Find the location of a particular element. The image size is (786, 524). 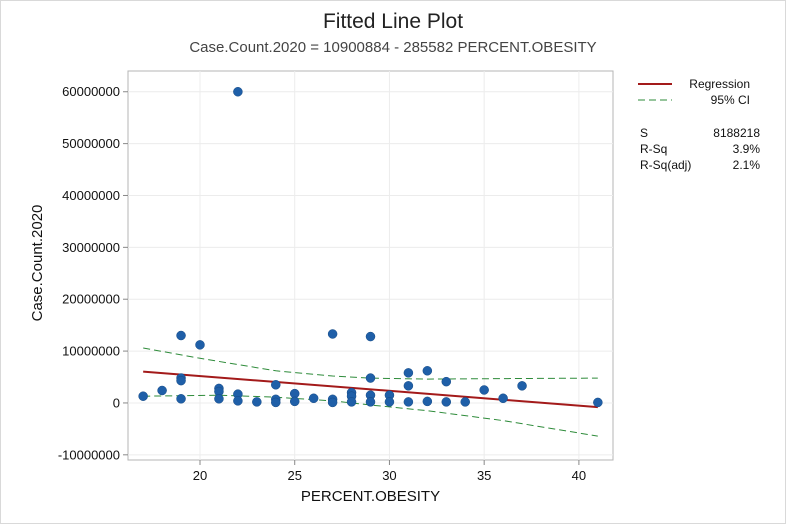

x-tick-label: 25 is located at coordinates (294, 475).